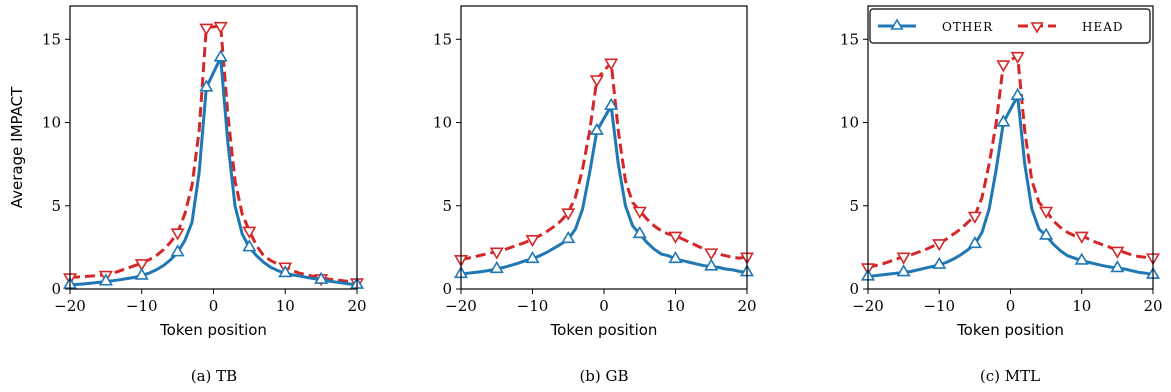  I want to click on legend-label-other: OTHER, so click(967, 27).